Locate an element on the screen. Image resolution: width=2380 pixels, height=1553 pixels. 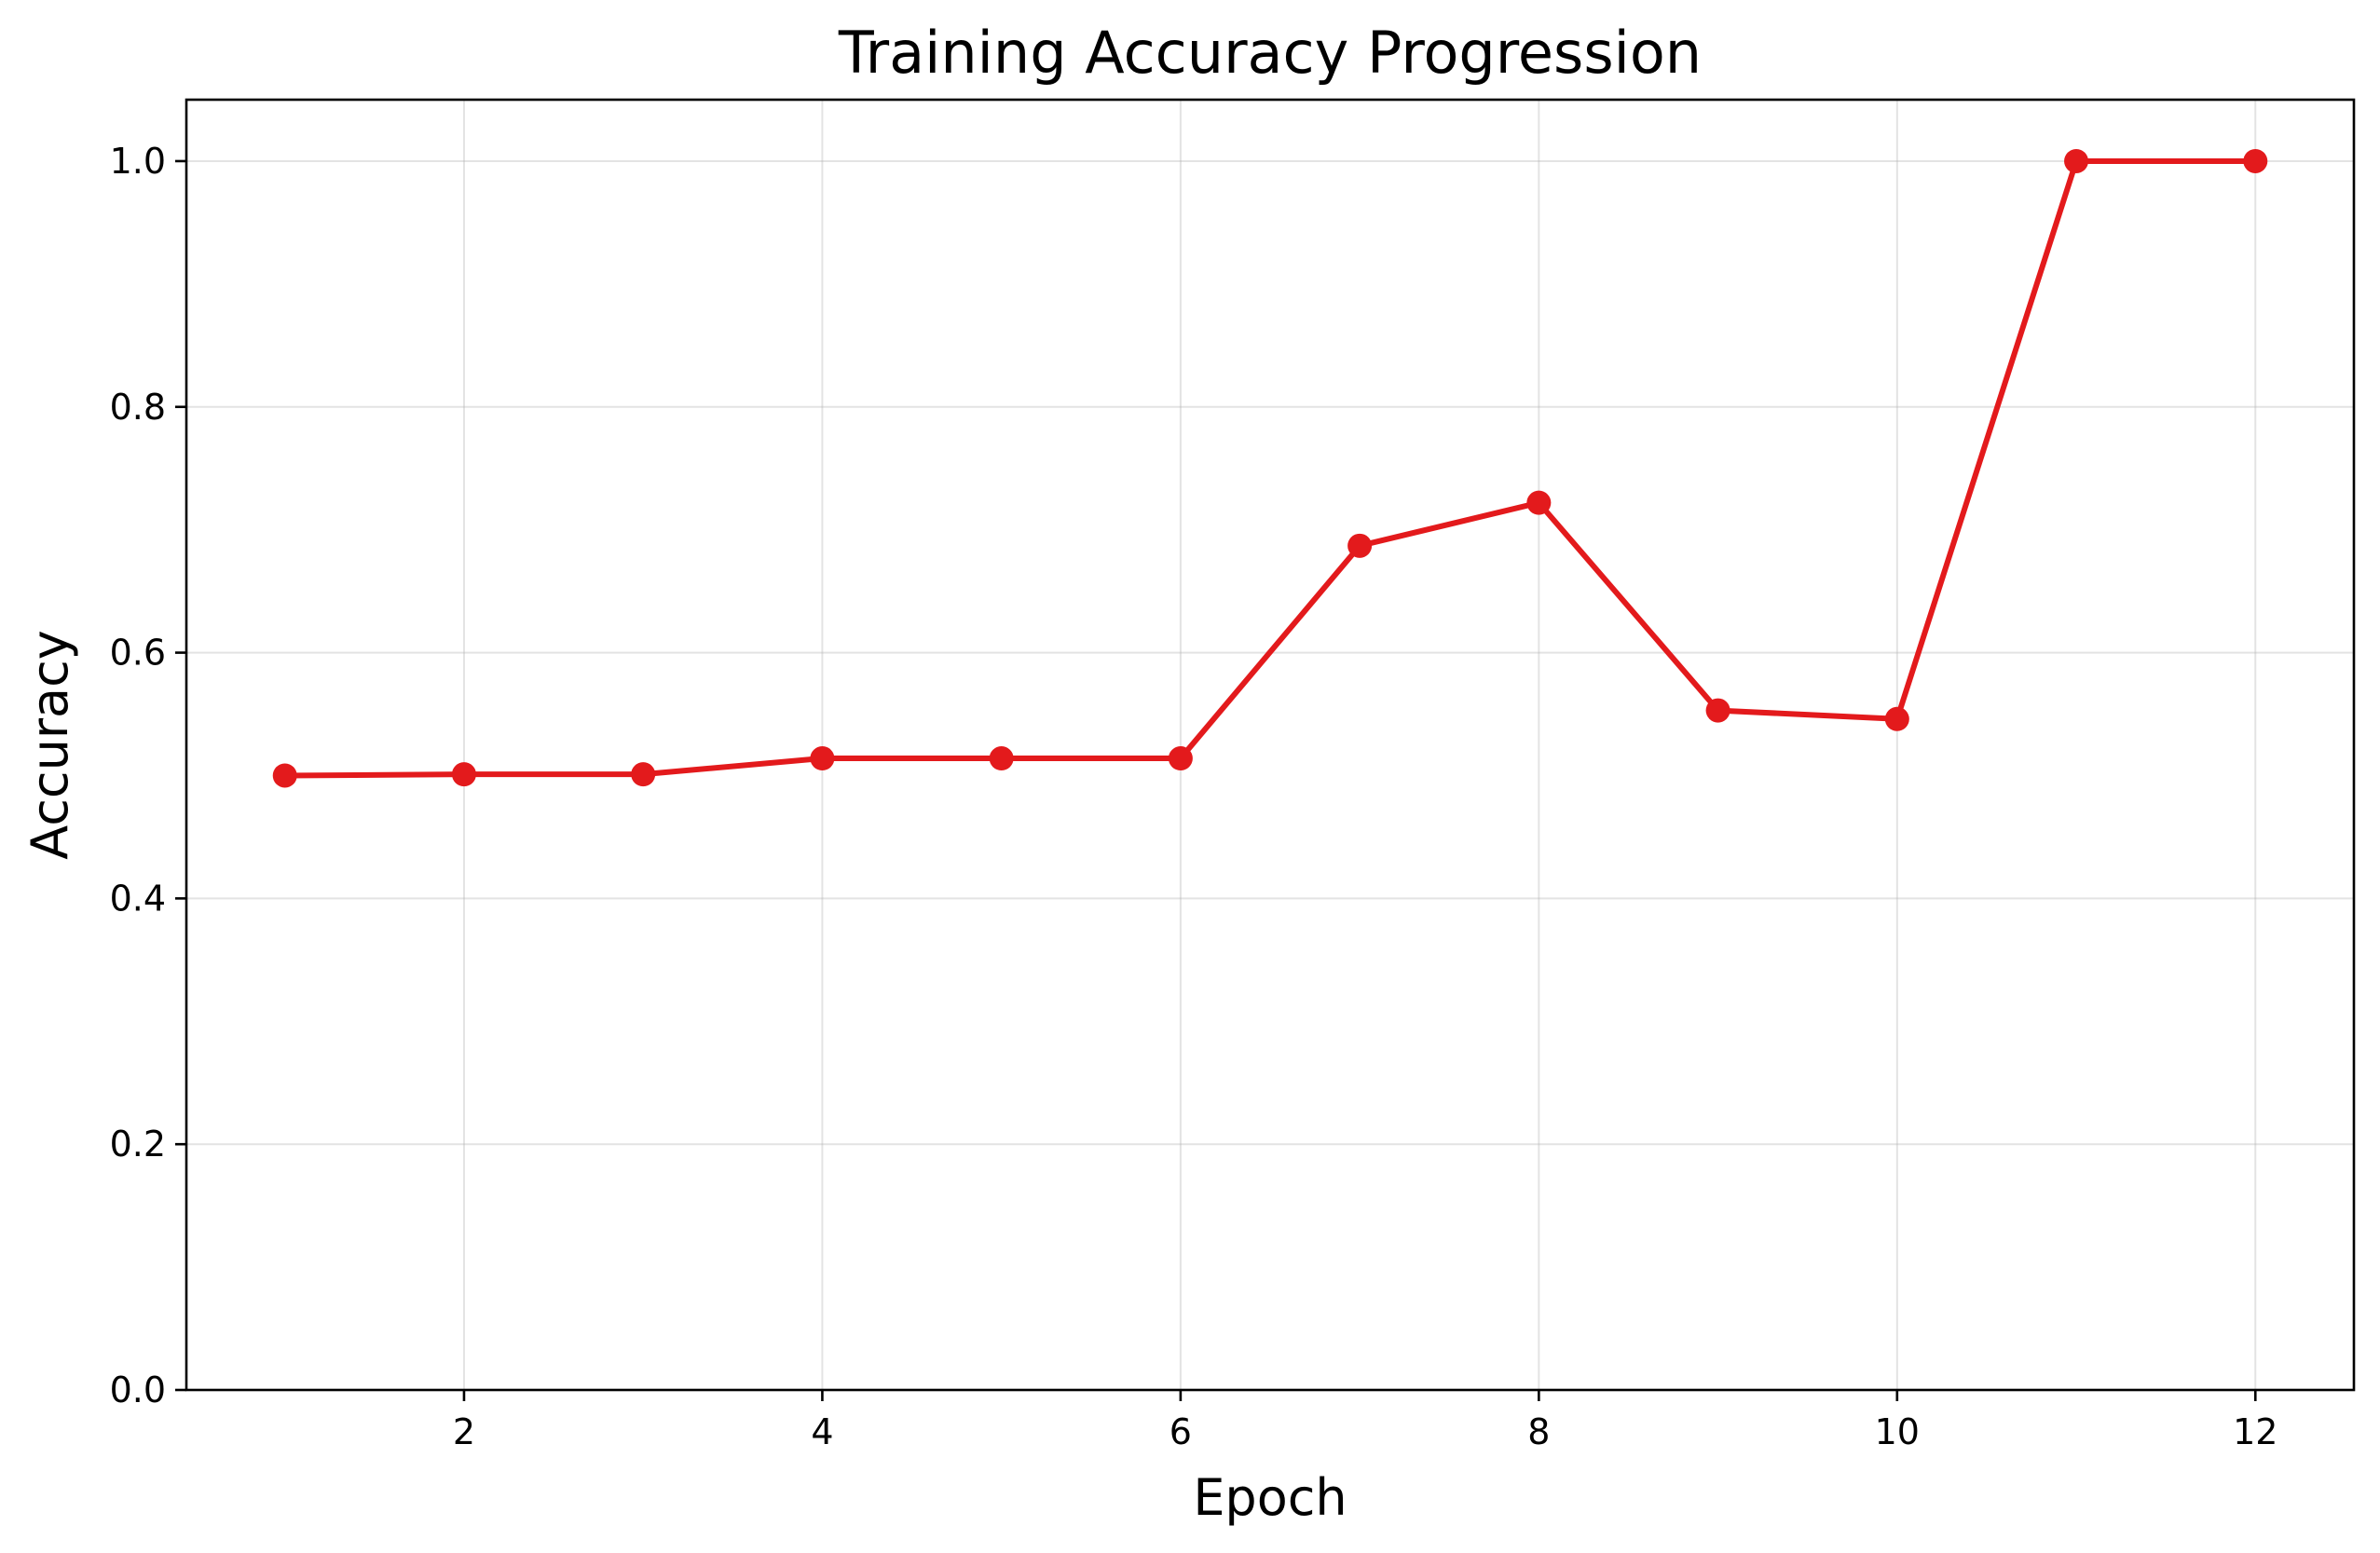
y-tick-label: 1.0 is located at coordinates (138, 161).